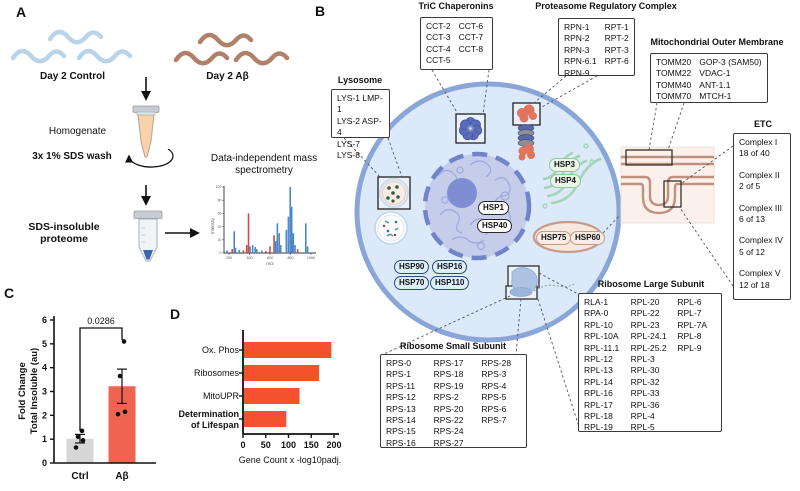 This screenshot has height=491, width=800. I want to click on lysosome-icon, so click(394, 193).